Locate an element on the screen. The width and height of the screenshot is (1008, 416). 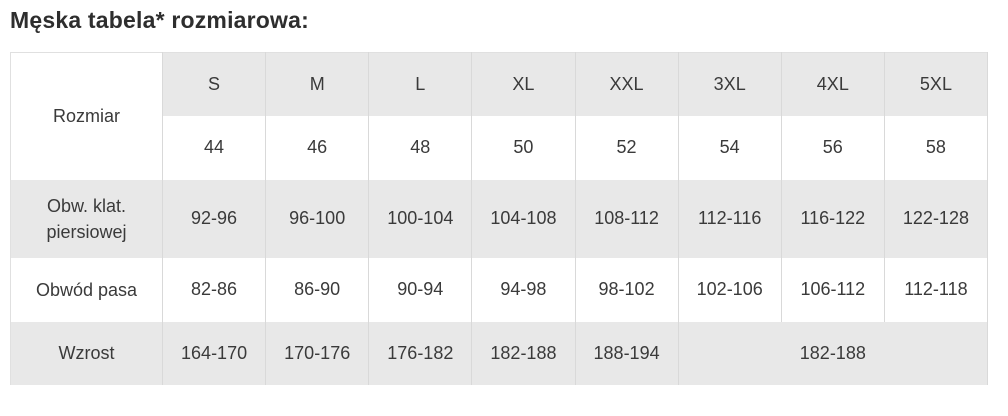
chest-value-cell: 112-116 is located at coordinates (730, 218).